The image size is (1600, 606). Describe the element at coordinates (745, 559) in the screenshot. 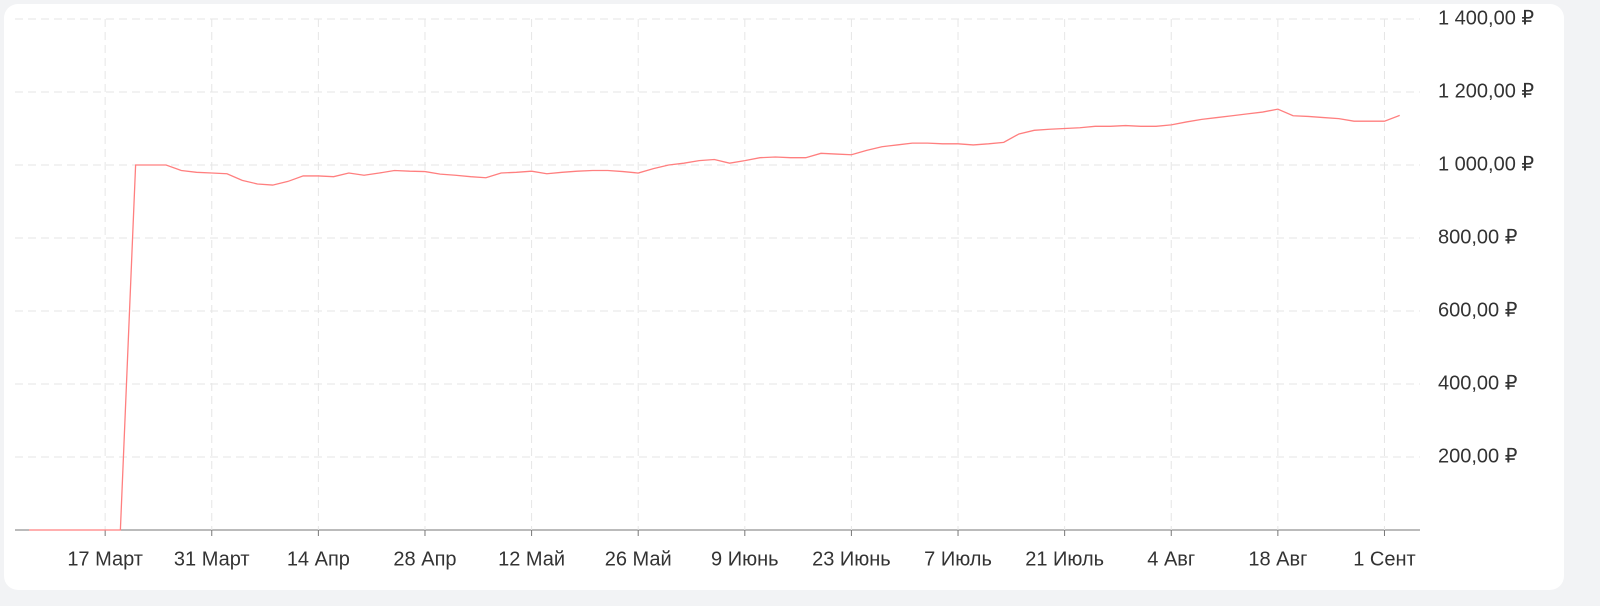

I see `x-tick-label: 9 Июнь` at that location.